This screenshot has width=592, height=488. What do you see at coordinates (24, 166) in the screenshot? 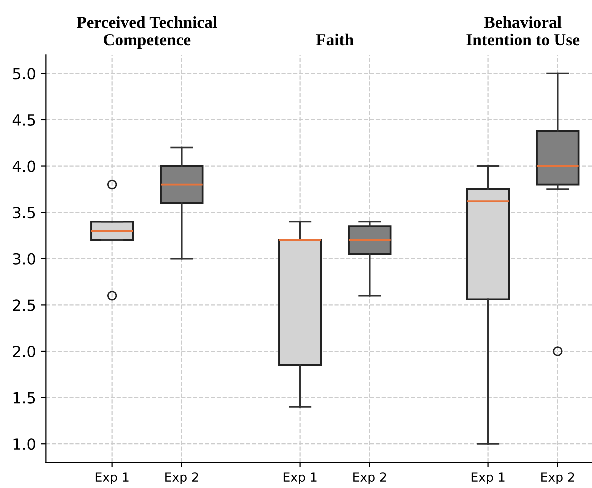
I see `y-tick-label: 4.0` at bounding box center [24, 166].